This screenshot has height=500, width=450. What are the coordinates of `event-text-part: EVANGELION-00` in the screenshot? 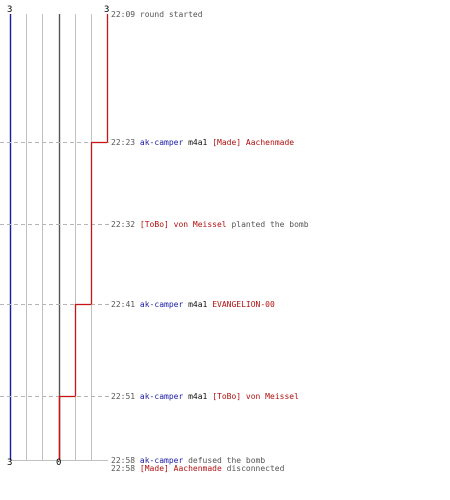 It's located at (243, 304).